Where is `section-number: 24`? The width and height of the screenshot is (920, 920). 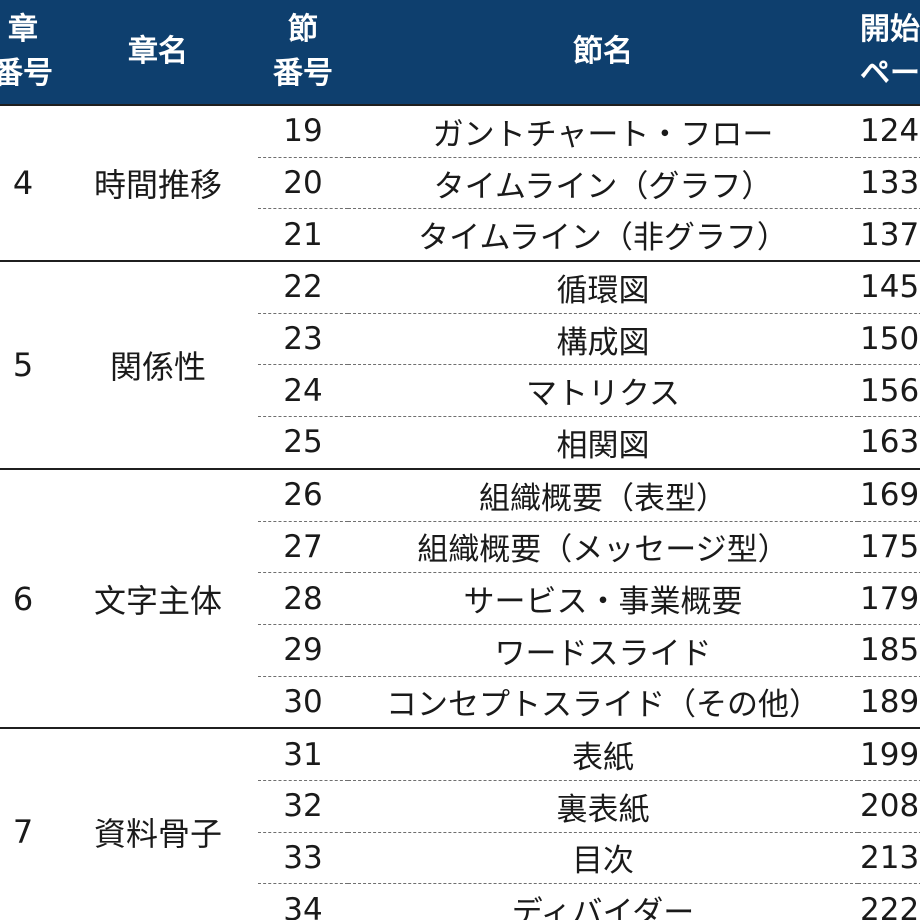 section-number: 24 is located at coordinates (303, 391).